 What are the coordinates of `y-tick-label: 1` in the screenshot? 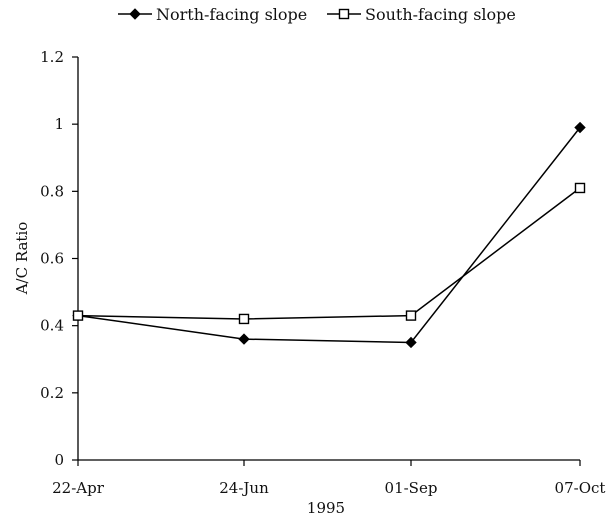 It's located at (59, 124).